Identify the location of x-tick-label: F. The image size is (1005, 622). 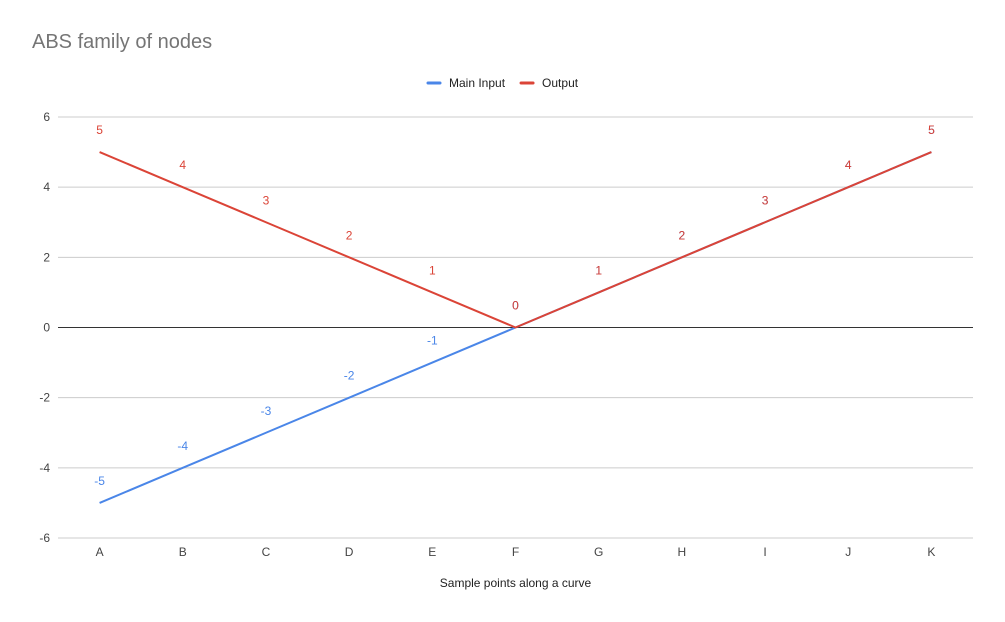
(515, 552).